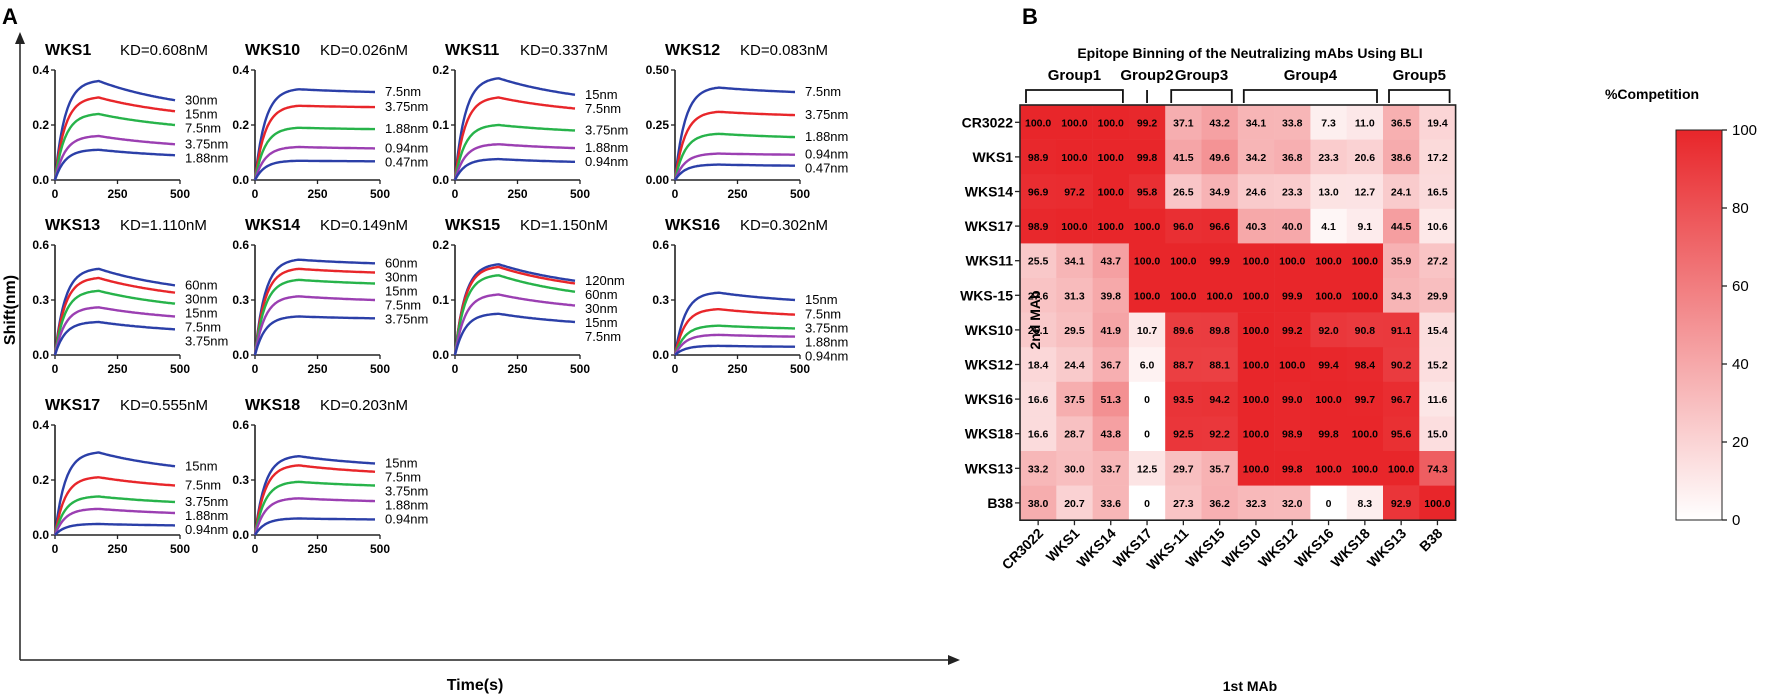  I want to click on series-label: 1.88nm, so click(406, 505).